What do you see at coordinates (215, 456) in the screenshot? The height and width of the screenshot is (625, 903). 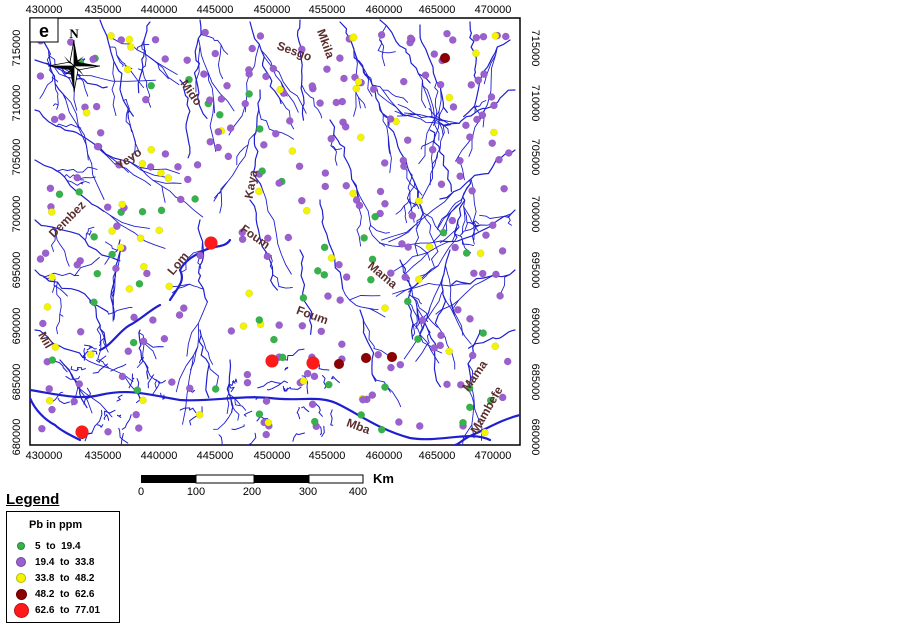 I see `x-tick-label-bottom: 445000` at bounding box center [215, 456].